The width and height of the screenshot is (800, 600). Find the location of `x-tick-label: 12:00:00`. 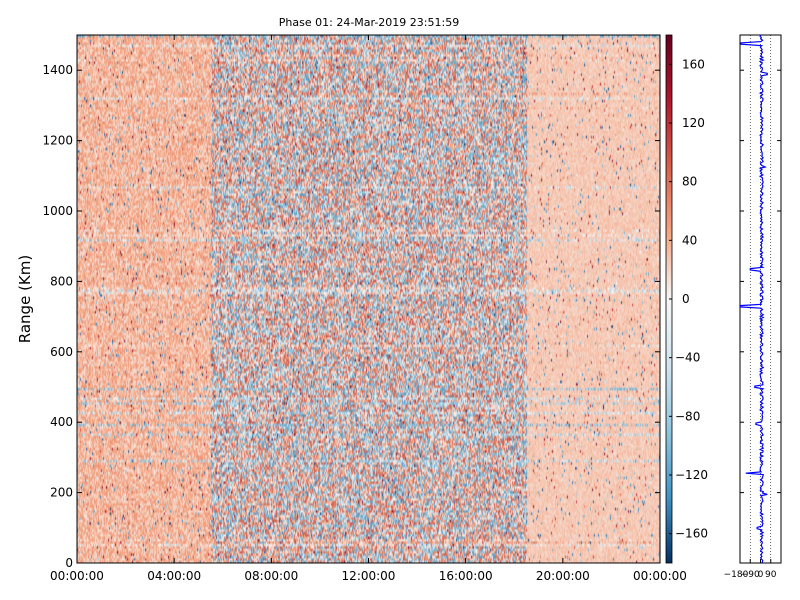

x-tick-label: 12:00:00 is located at coordinates (369, 576).